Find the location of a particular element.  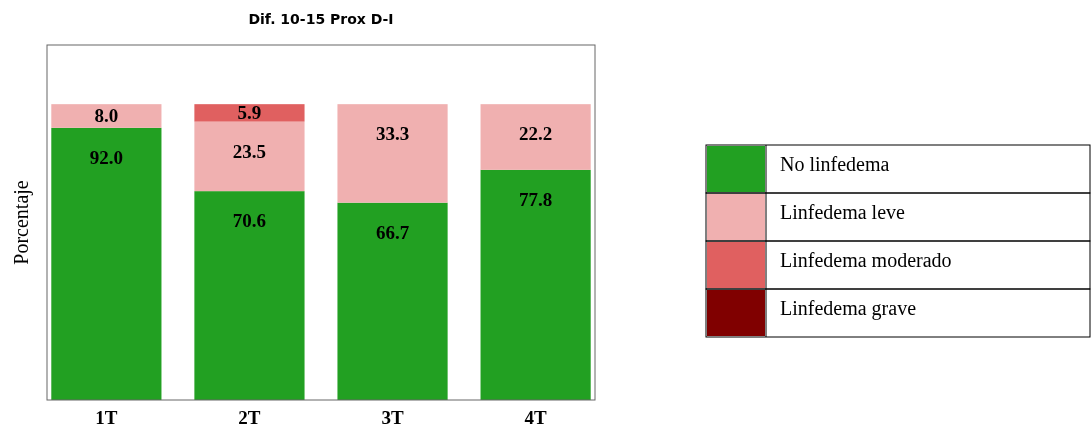

x-tick-label: 3T is located at coordinates (392, 417).